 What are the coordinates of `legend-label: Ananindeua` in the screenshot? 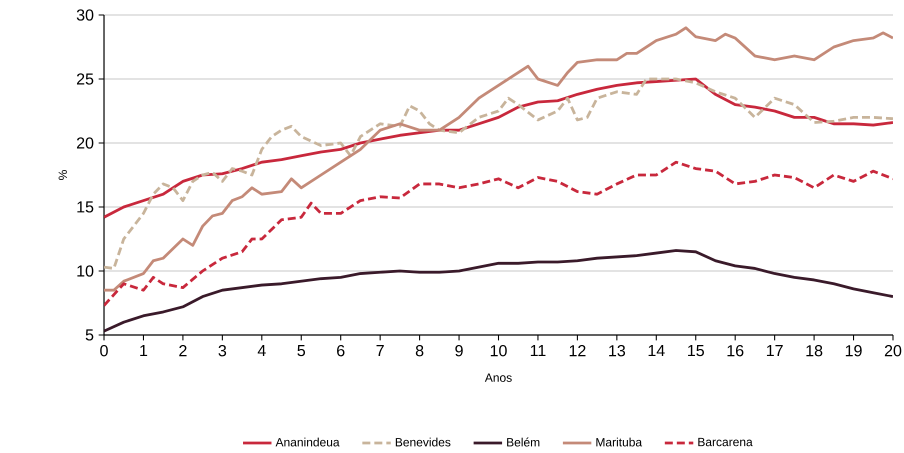 It's located at (308, 442).